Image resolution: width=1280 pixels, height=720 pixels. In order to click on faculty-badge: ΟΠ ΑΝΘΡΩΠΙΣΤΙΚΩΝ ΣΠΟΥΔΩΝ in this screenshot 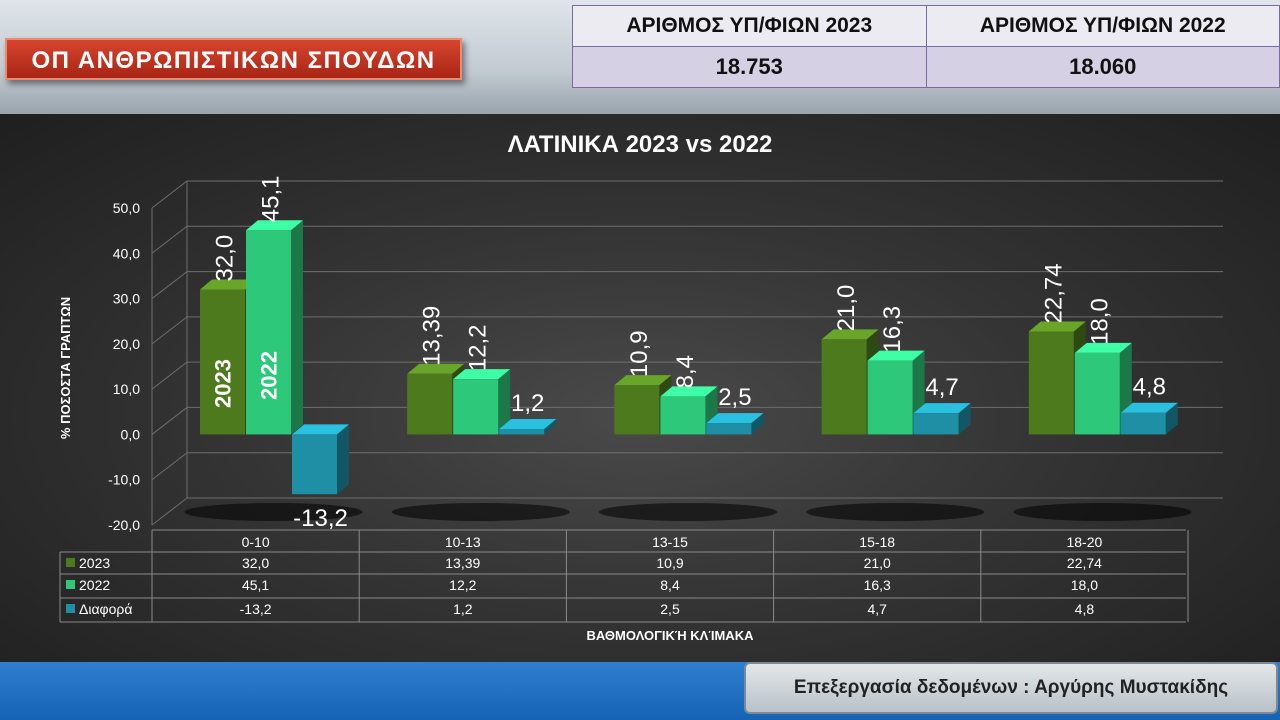, I will do `click(233, 59)`.